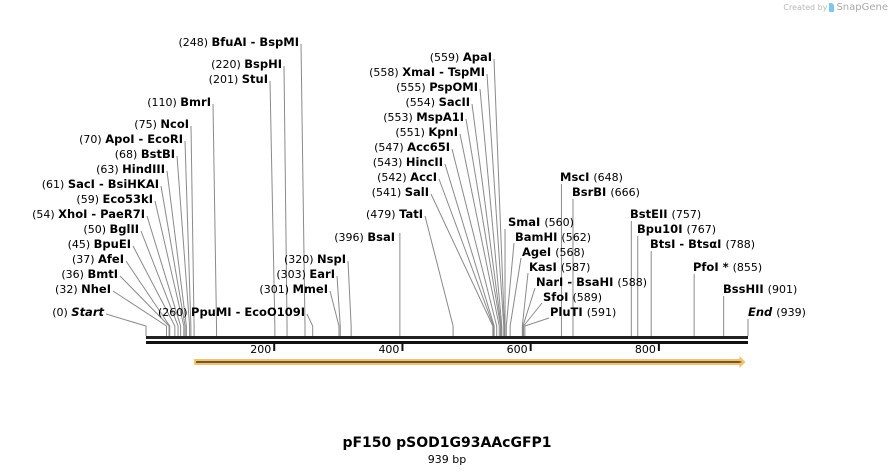 The image size is (894, 475). What do you see at coordinates (158, 154) in the screenshot?
I see `enzyme-name: BstBI` at bounding box center [158, 154].